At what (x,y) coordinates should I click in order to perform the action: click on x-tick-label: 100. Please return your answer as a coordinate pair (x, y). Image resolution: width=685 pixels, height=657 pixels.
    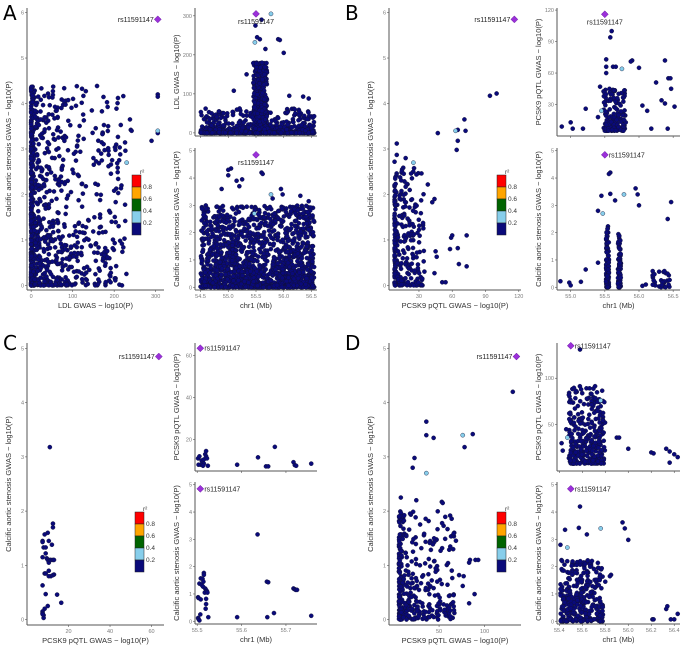
    Looking at the image, I should click on (72, 297).